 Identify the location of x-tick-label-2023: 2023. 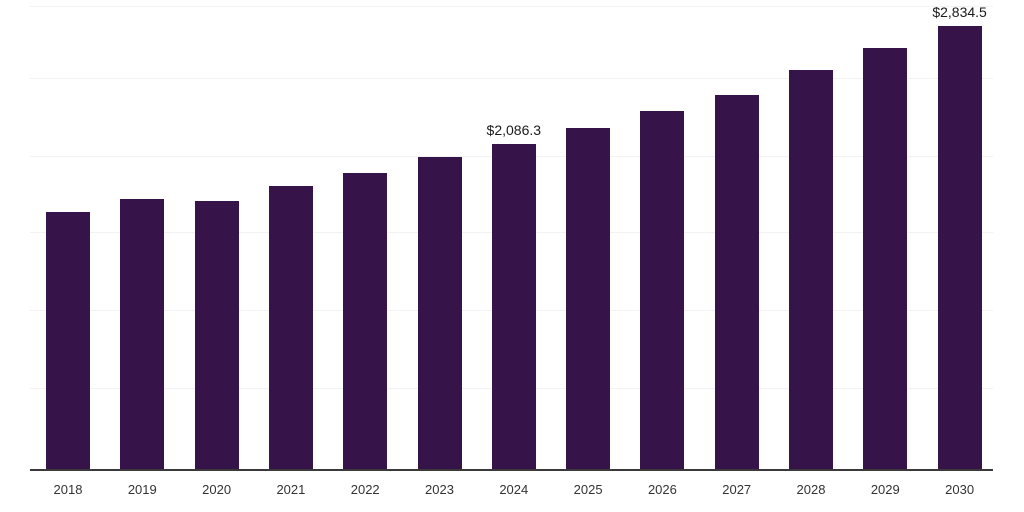
(439, 489).